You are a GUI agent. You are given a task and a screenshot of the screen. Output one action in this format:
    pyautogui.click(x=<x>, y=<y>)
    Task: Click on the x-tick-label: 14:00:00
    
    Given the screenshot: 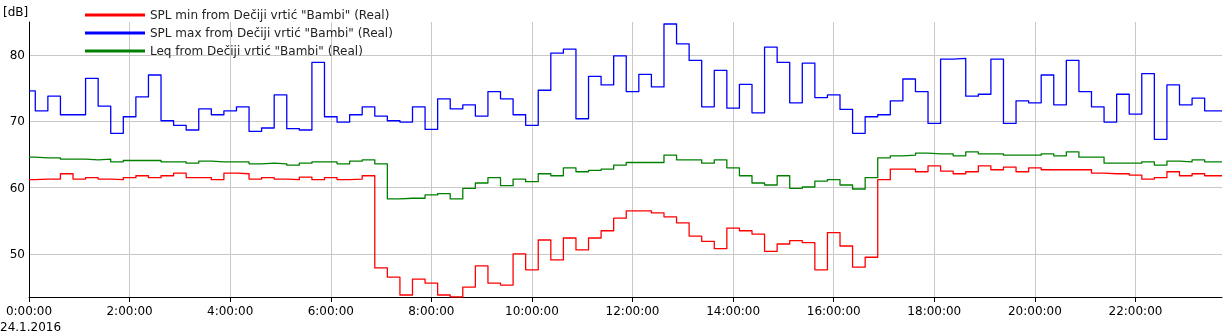 What is the action you would take?
    pyautogui.click(x=733, y=311)
    